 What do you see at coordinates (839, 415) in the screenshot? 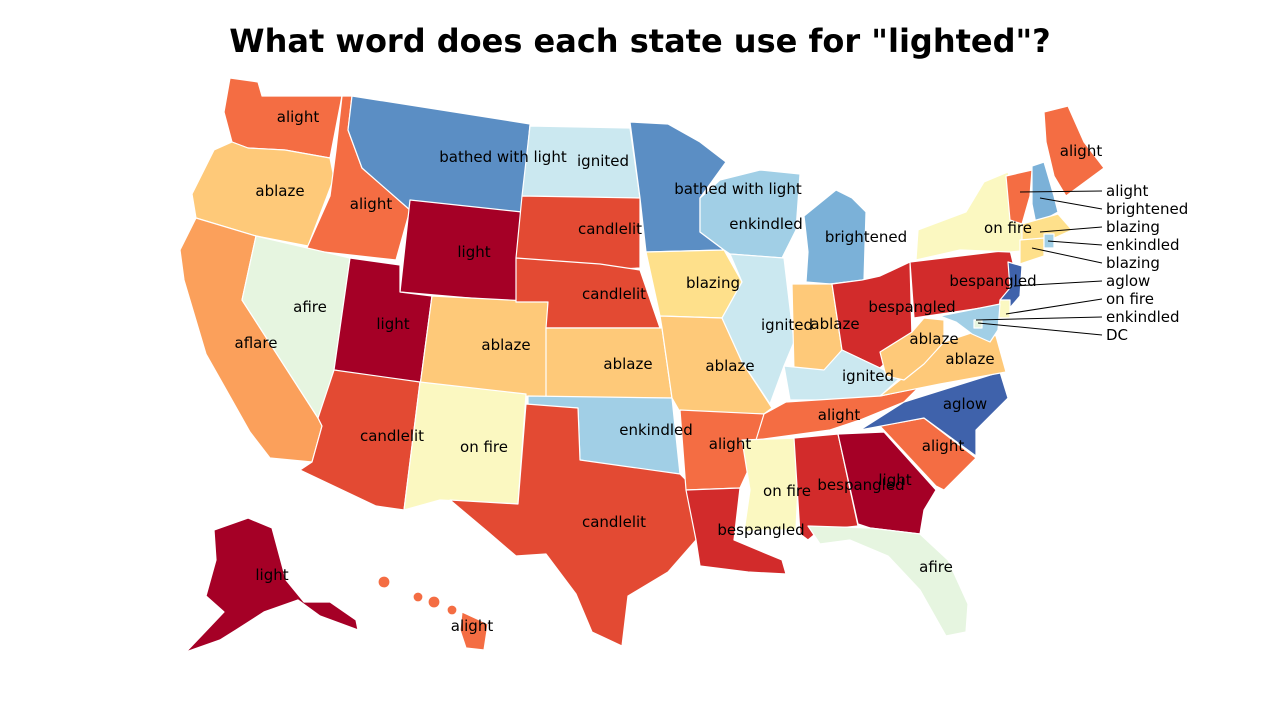
I see `state-label-tn: alight` at bounding box center [839, 415].